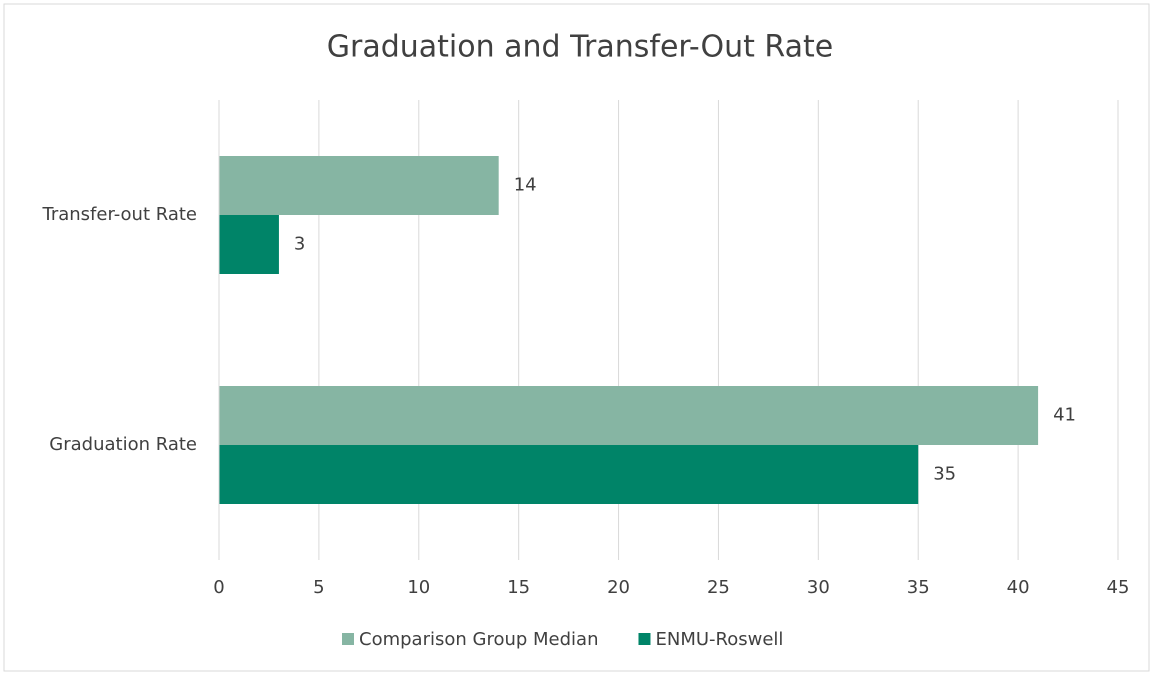 The width and height of the screenshot is (1153, 679). What do you see at coordinates (918, 587) in the screenshot?
I see `x-tick-label: 35` at bounding box center [918, 587].